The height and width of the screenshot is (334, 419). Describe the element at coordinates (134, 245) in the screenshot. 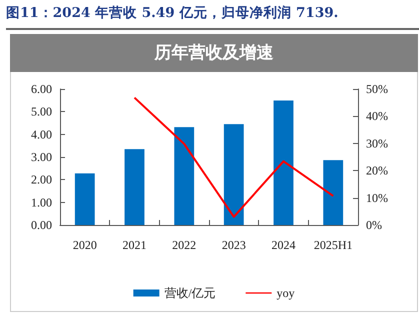

I see `x-tick-label: 2021` at that location.